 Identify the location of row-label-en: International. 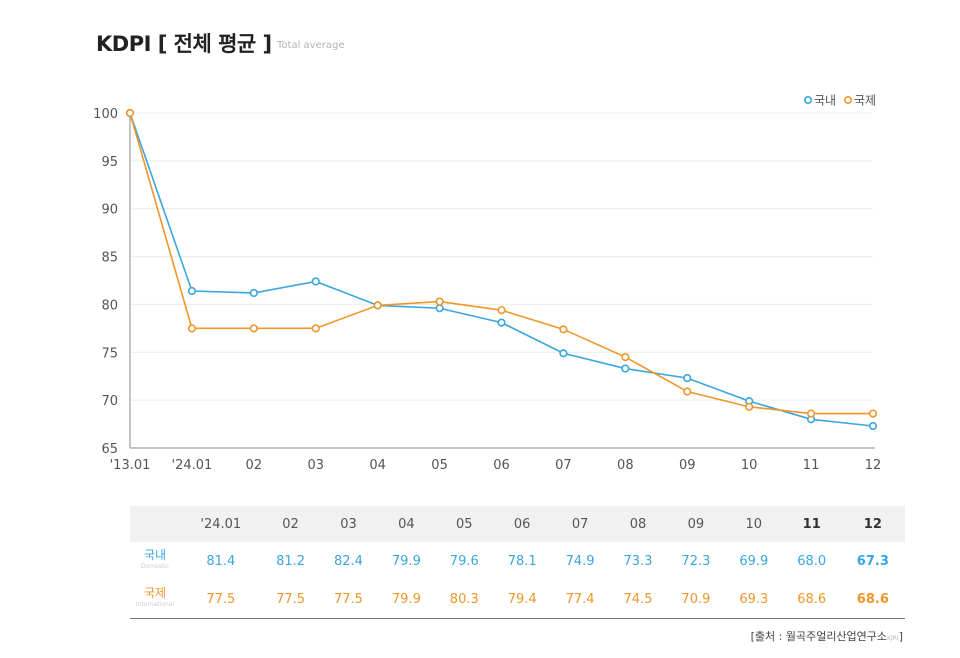
(155, 604).